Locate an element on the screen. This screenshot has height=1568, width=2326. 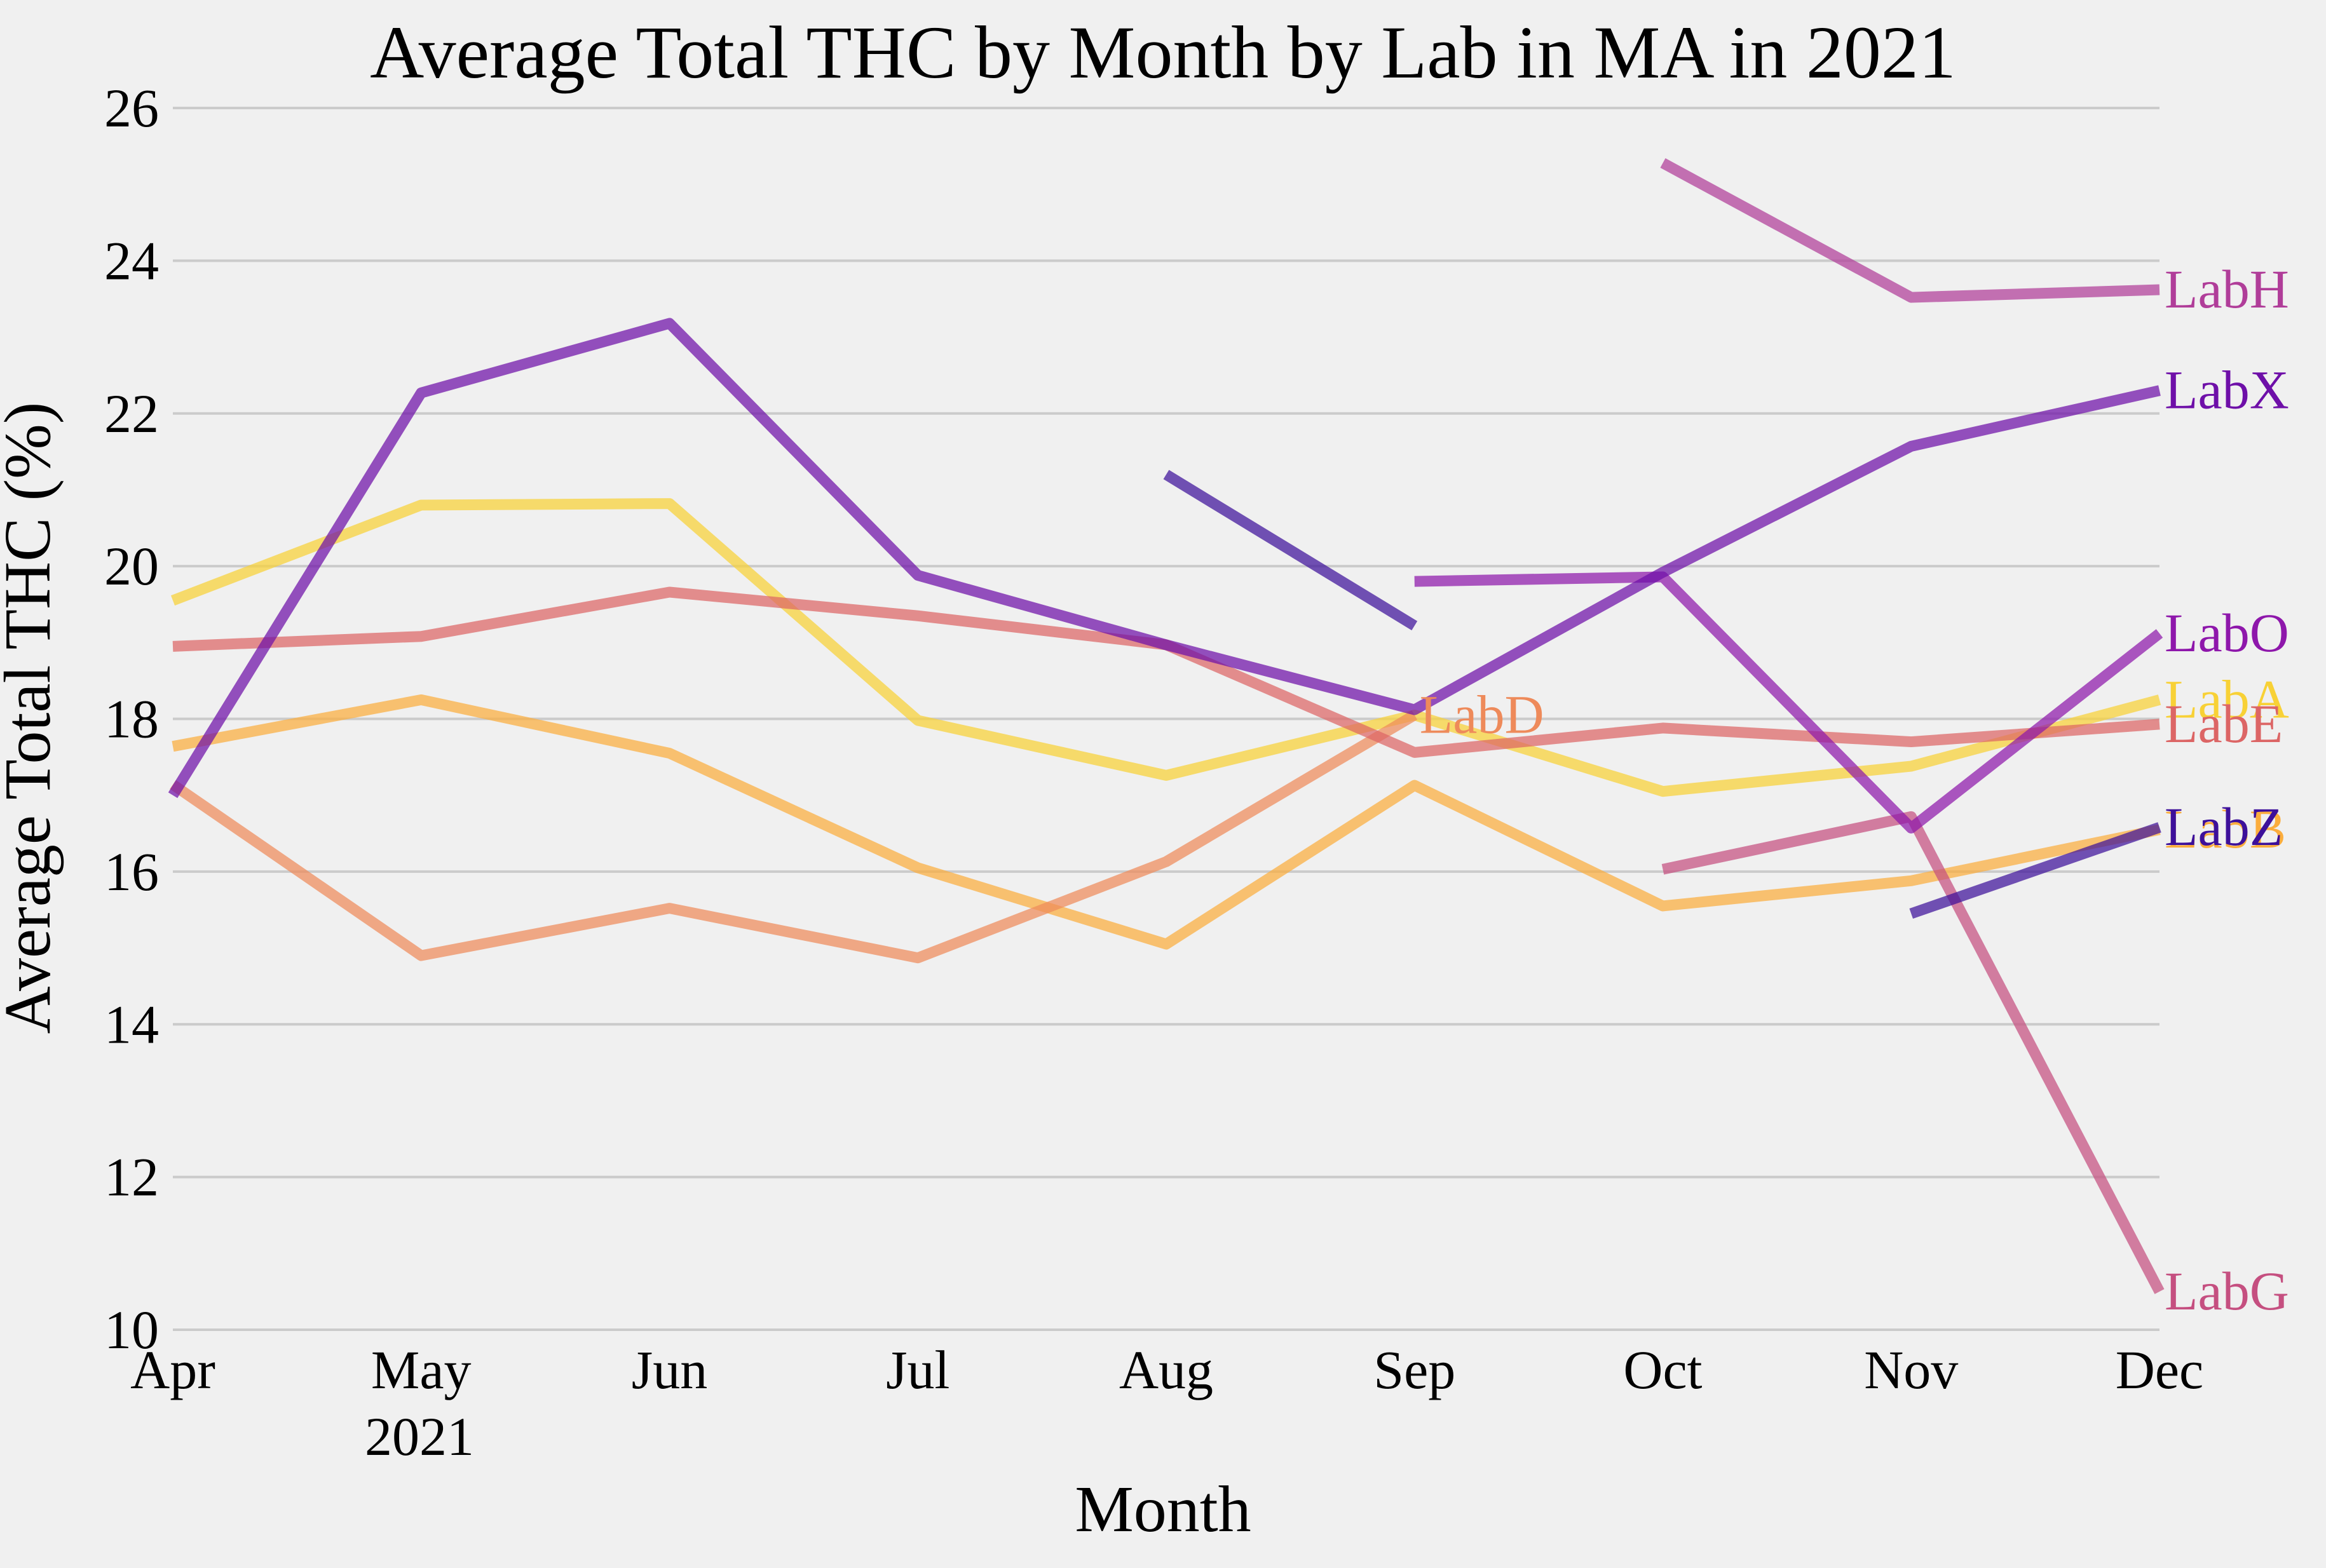
y-tick-label: 16 is located at coordinates (131, 871).